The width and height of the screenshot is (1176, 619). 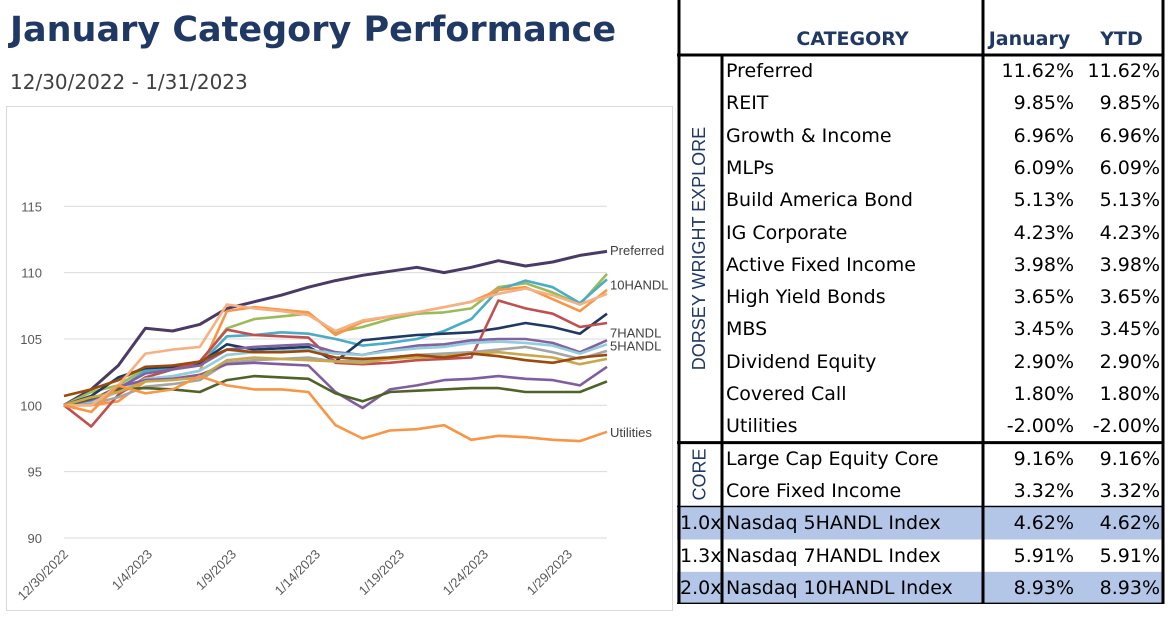 What do you see at coordinates (1123, 71) in the screenshot?
I see `table-row-ytd: 11.62%` at bounding box center [1123, 71].